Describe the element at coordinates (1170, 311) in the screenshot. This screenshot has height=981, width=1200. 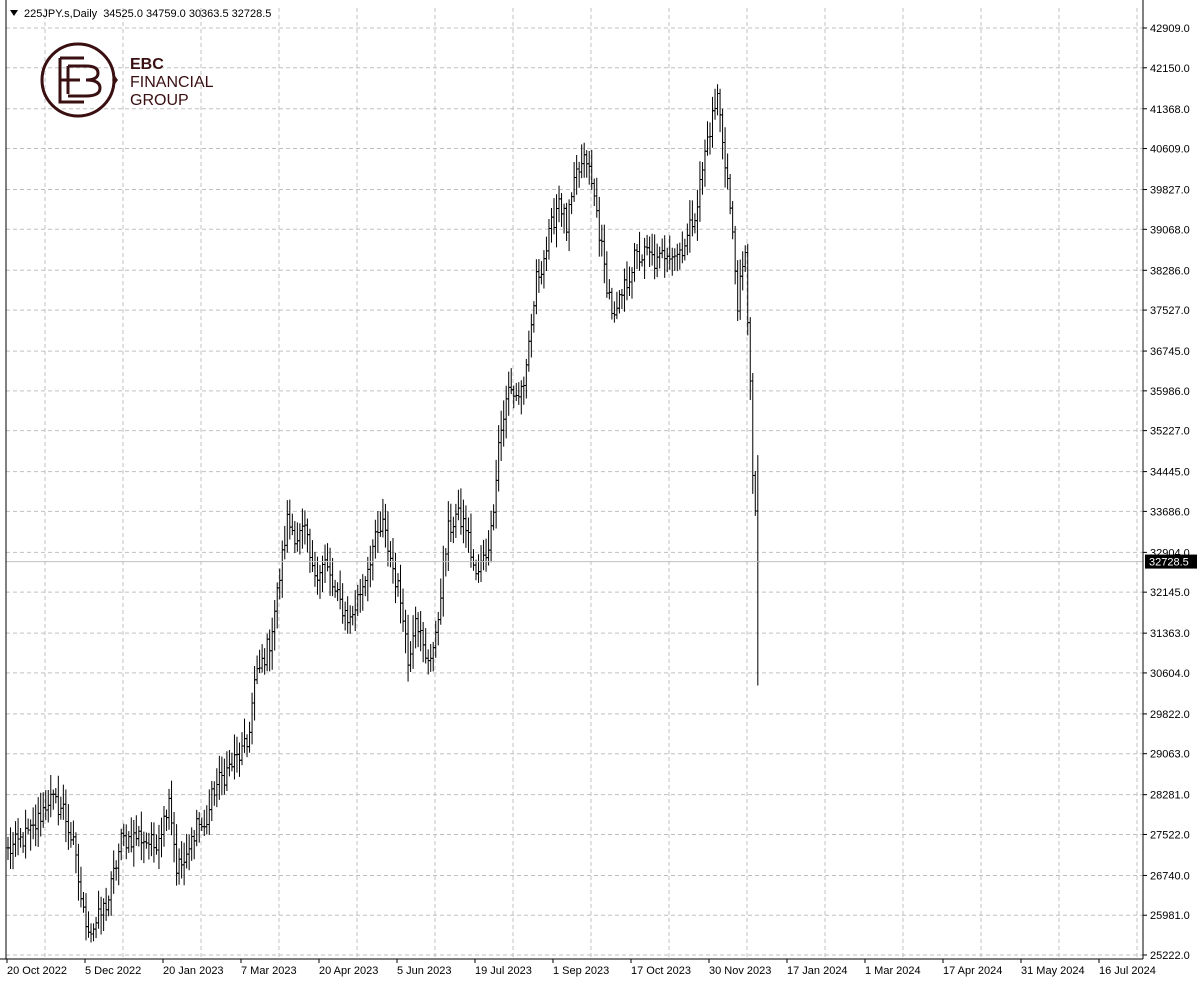
I see `y-tick-label: 37527.0` at that location.